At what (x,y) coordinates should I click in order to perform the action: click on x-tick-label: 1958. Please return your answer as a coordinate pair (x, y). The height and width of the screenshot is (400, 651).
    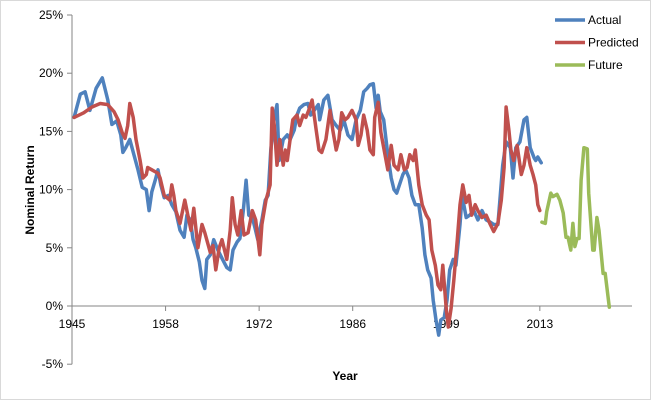
    Looking at the image, I should click on (165, 324).